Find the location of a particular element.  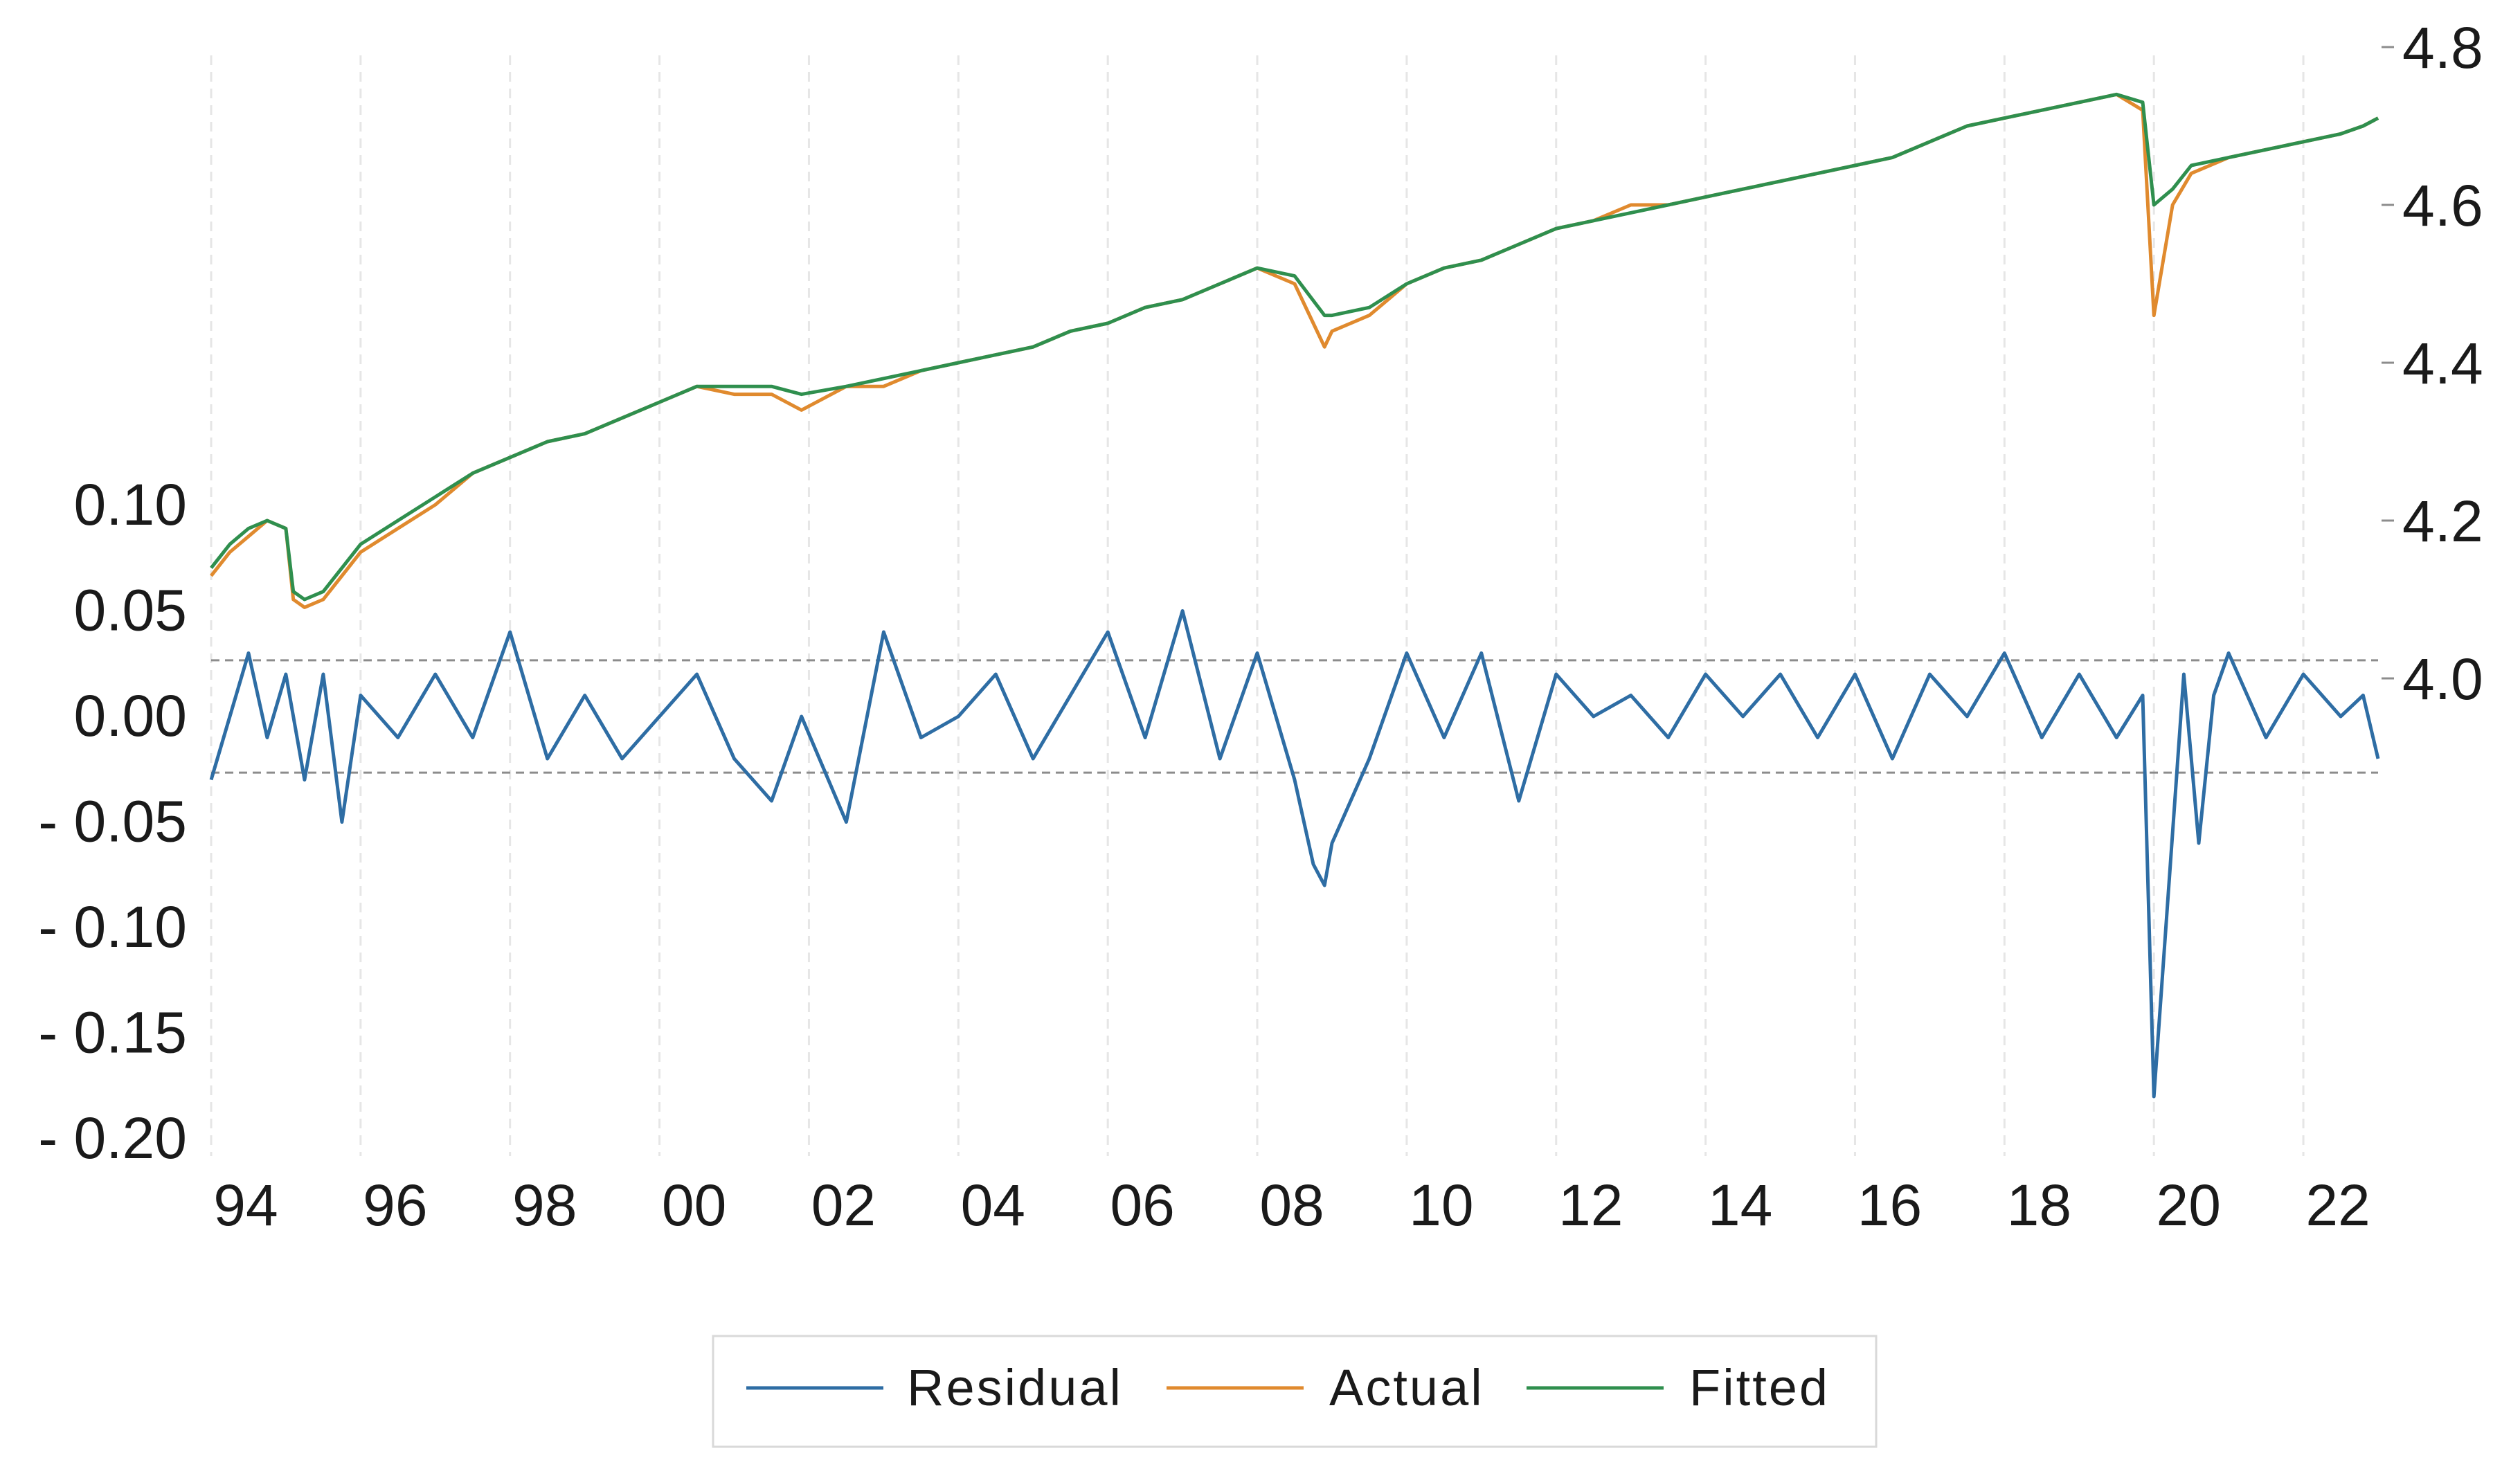

right-tick-label: 4.4 is located at coordinates (2442, 363).